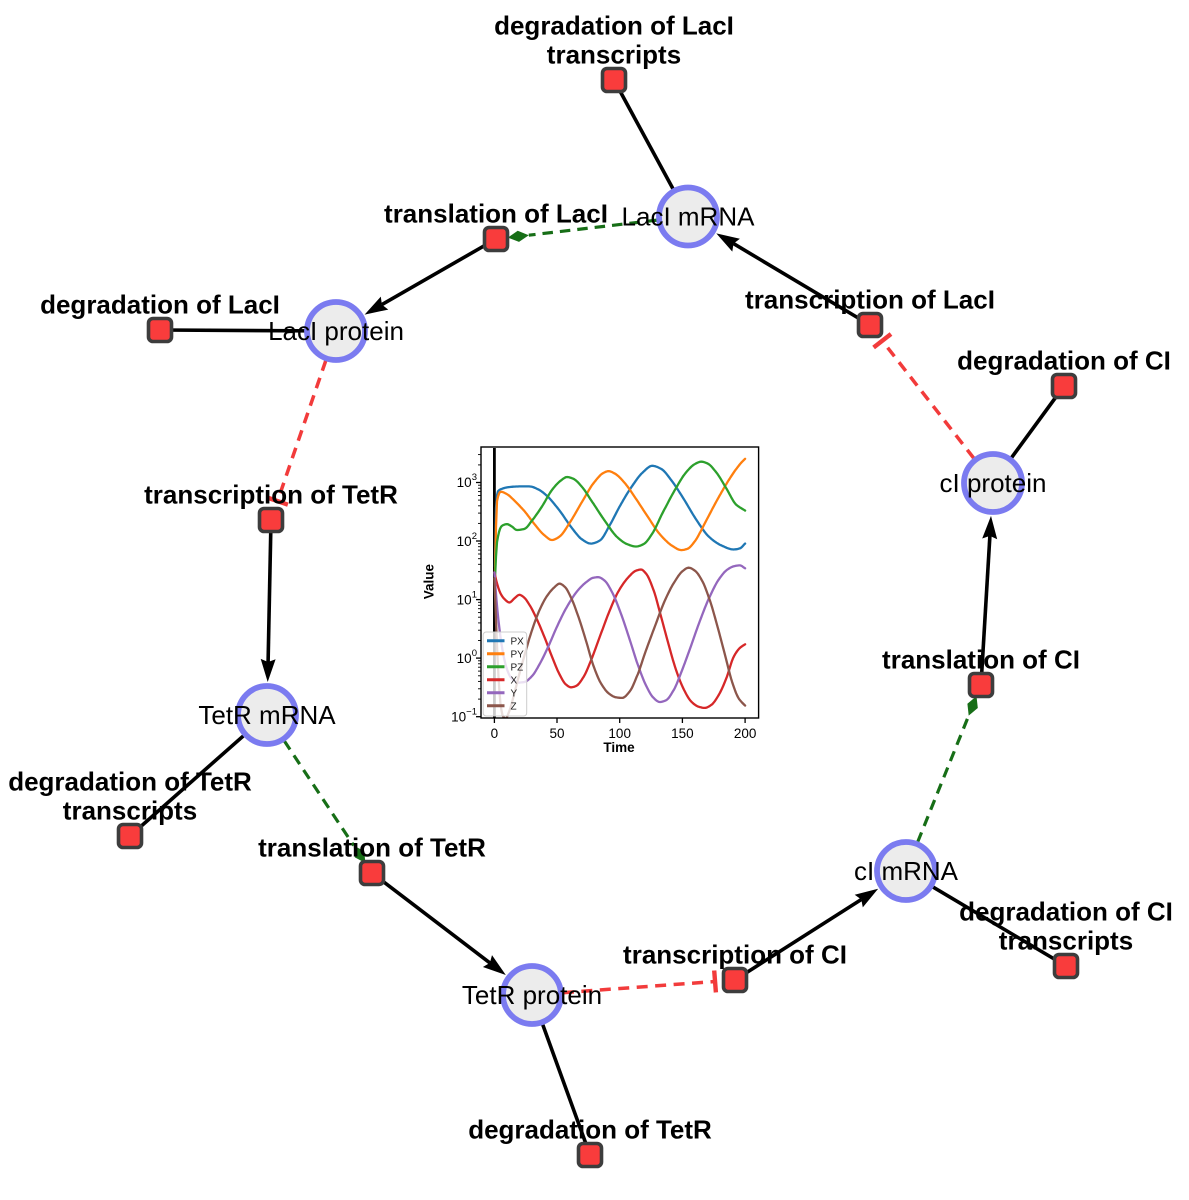 Image resolution: width=1189 pixels, height=1200 pixels. Describe the element at coordinates (689, 217) in the screenshot. I see `svg-text: LacI mRNA` at that location.